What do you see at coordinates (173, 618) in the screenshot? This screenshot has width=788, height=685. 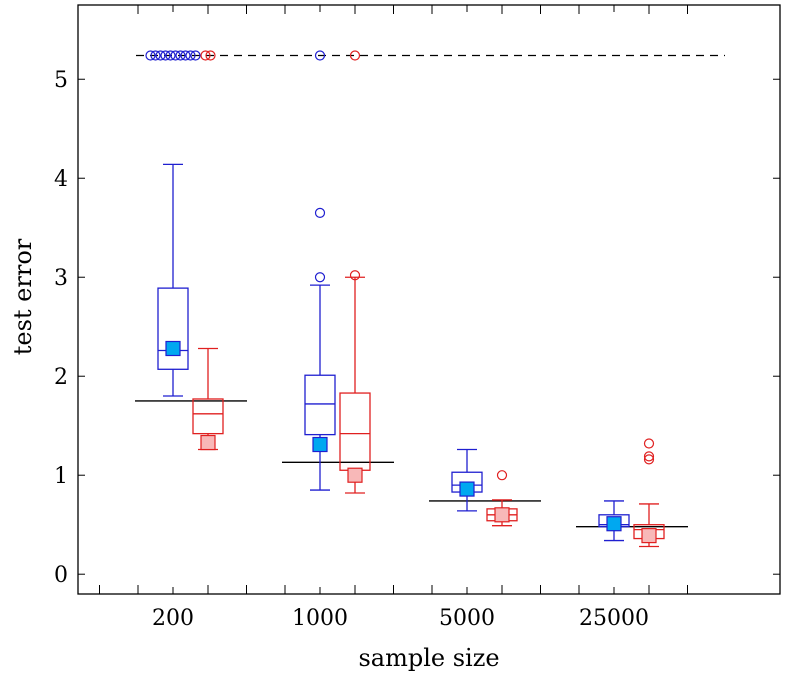 I see `x-tick-label: 200` at bounding box center [173, 618].